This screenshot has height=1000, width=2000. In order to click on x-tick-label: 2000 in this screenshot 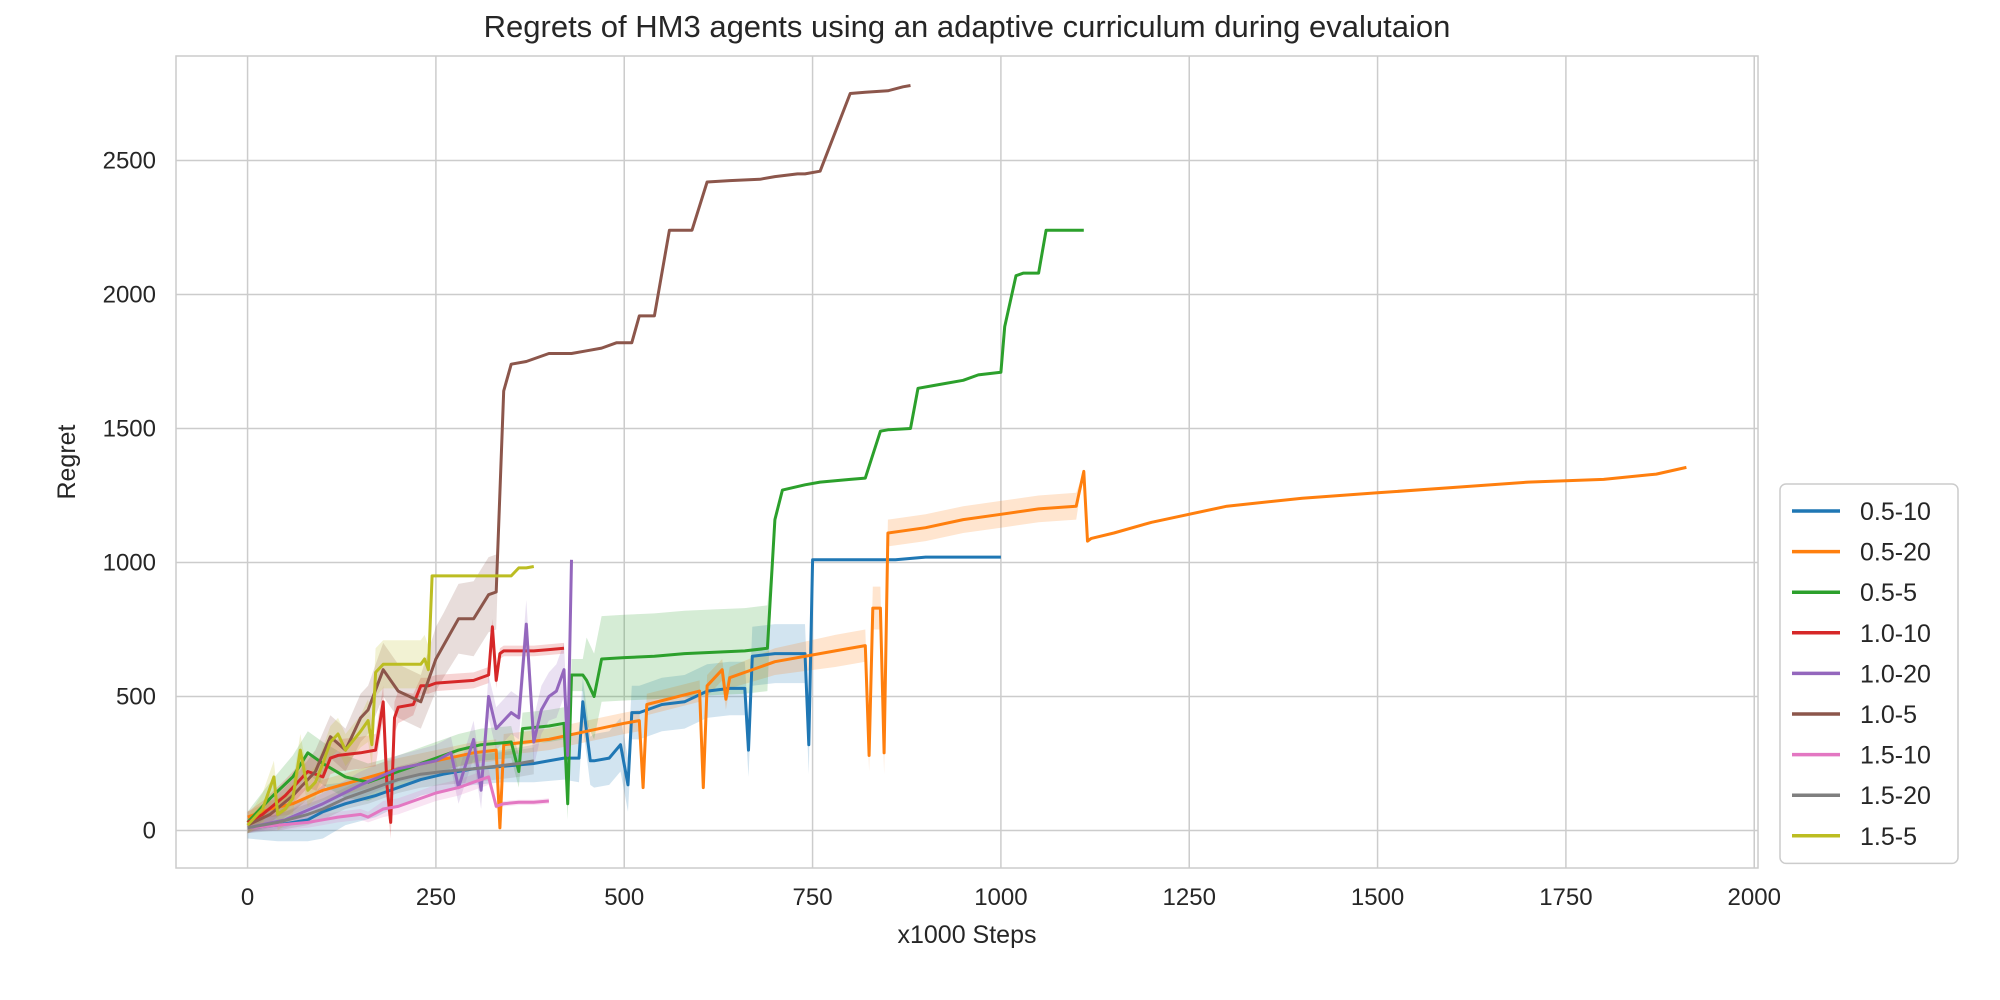, I will do `click(1754, 897)`.